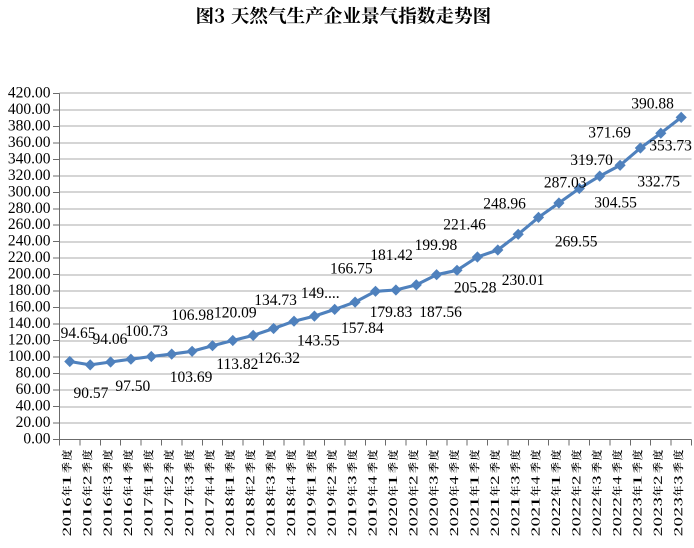  I want to click on svg-text: 300.00, so click(29, 191).